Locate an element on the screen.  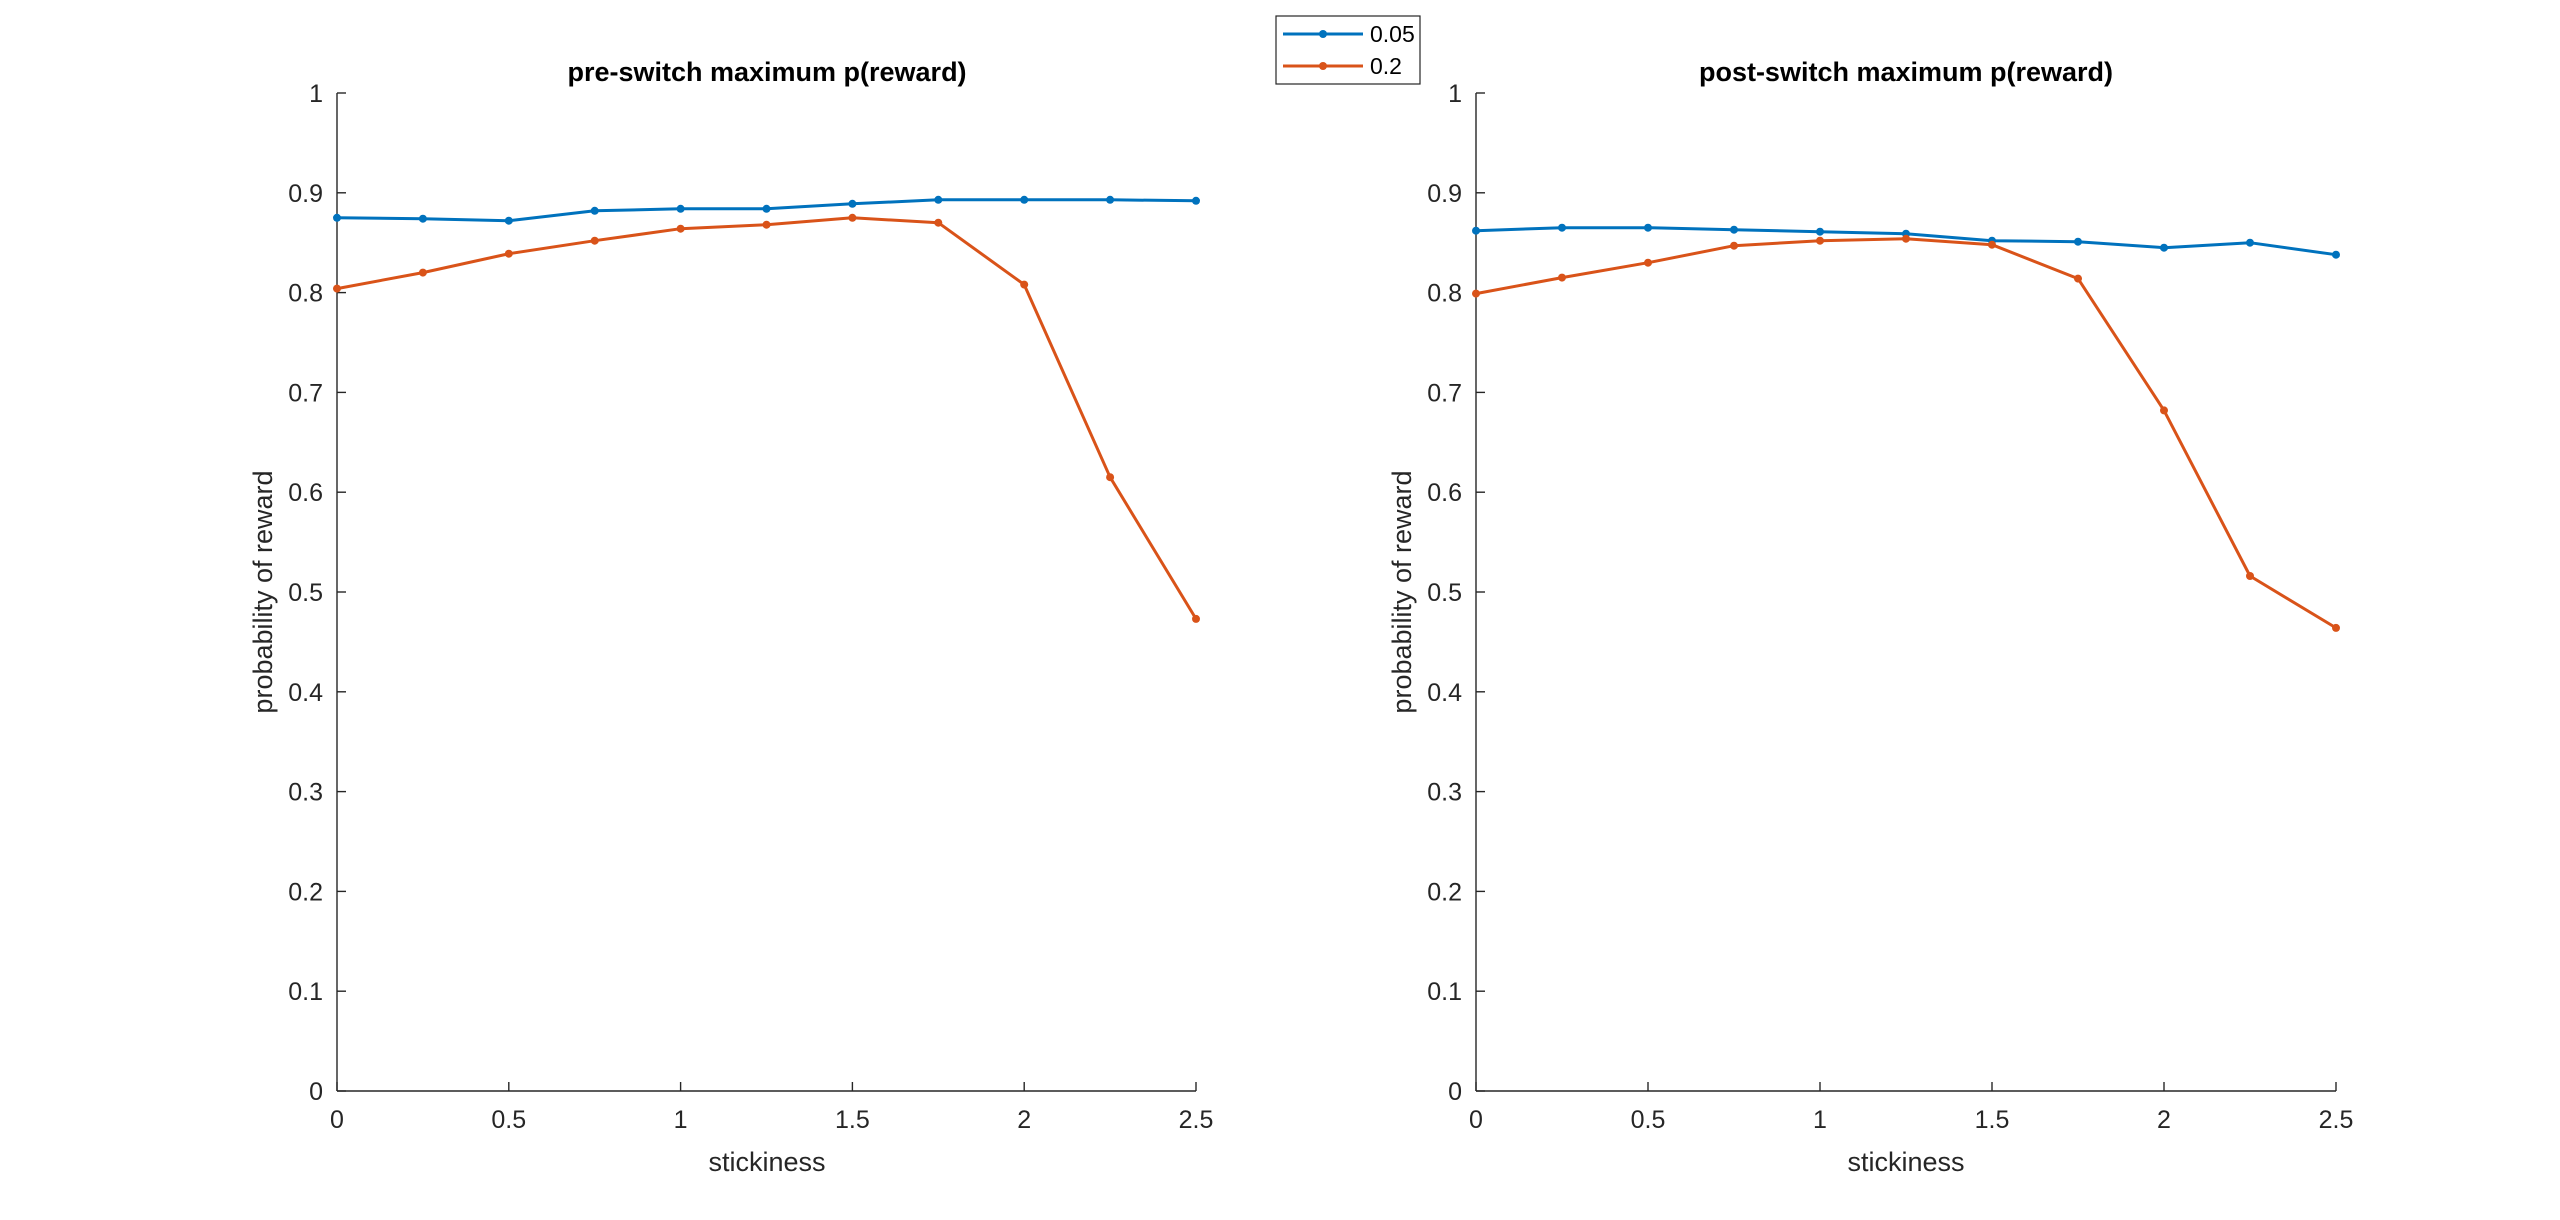
legend-entry-0-05: 0.05 is located at coordinates (1349, 34).